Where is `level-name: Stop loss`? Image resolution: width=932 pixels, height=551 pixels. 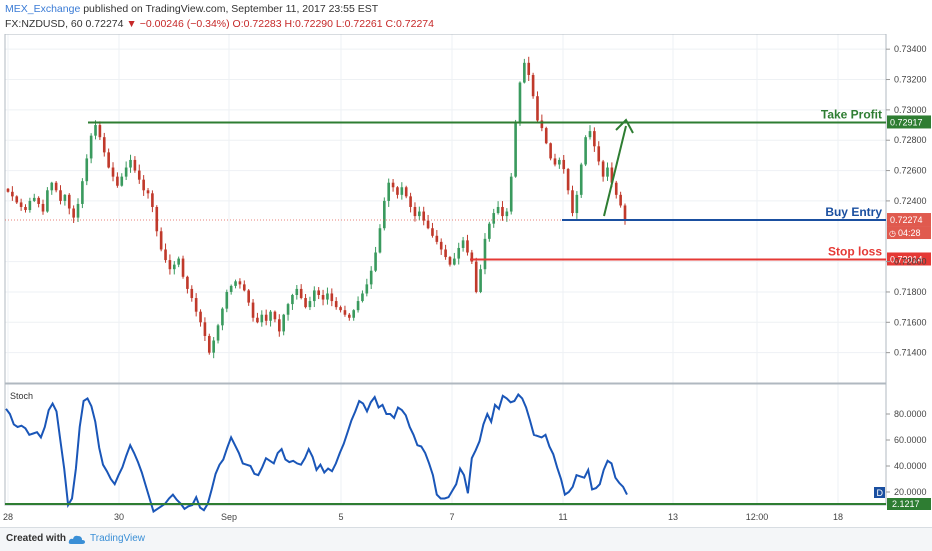 level-name: Stop loss is located at coordinates (855, 251).